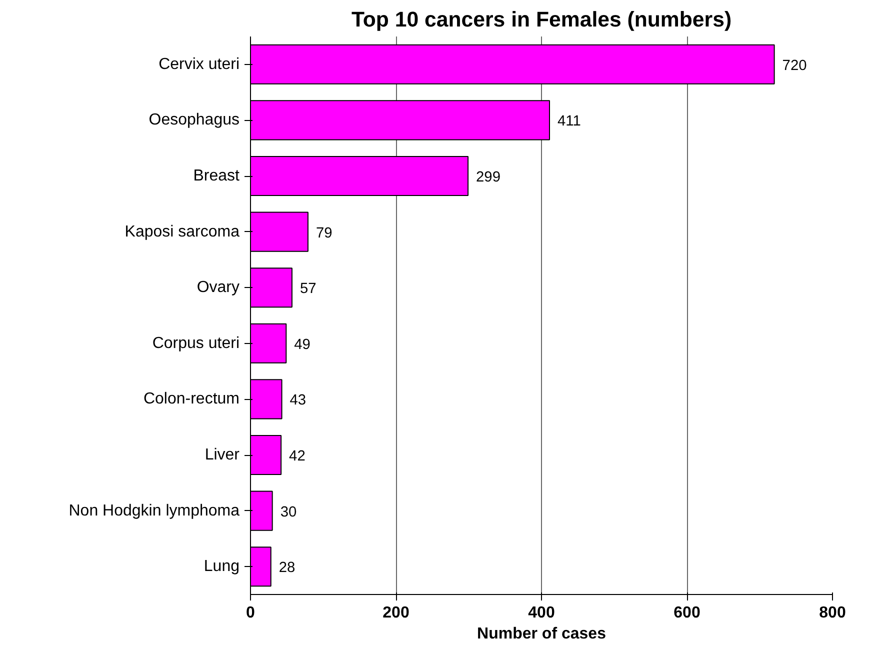  I want to click on data-label: 42, so click(297, 456).